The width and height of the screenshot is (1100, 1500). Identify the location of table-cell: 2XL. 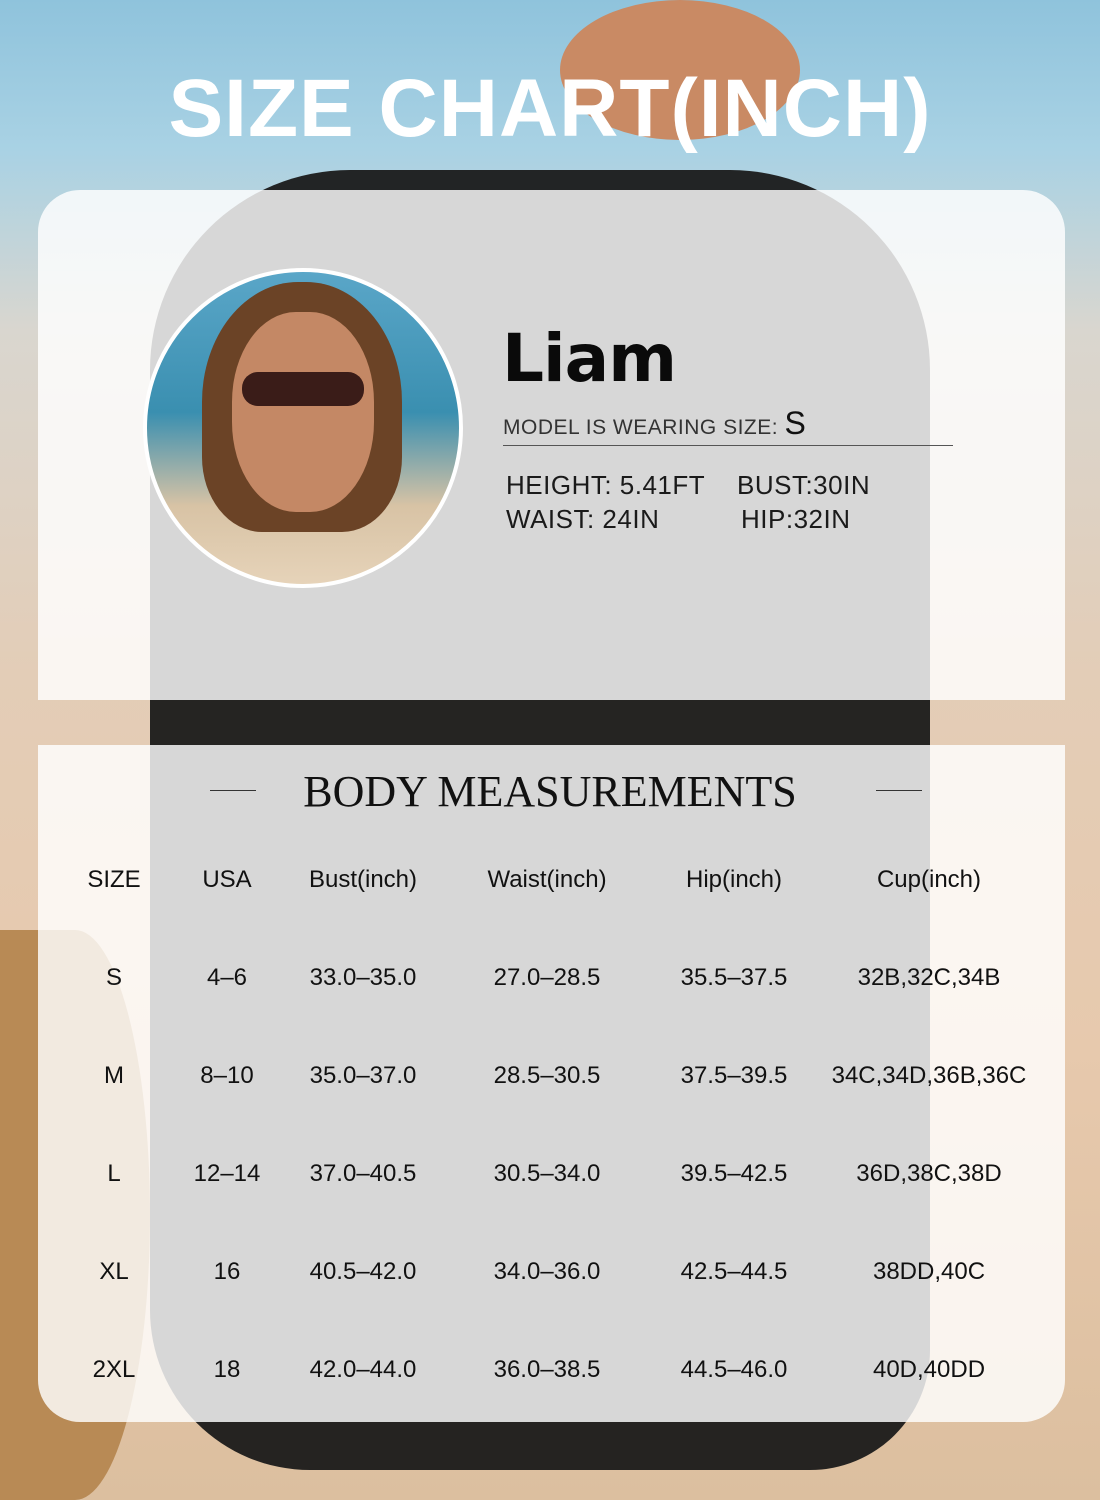
(114, 1369).